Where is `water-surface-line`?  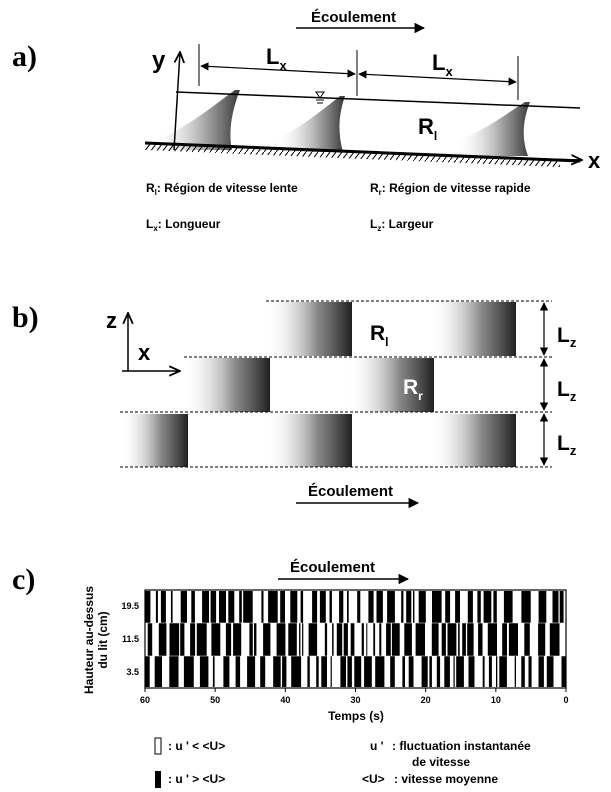
water-surface-line is located at coordinates (378, 100).